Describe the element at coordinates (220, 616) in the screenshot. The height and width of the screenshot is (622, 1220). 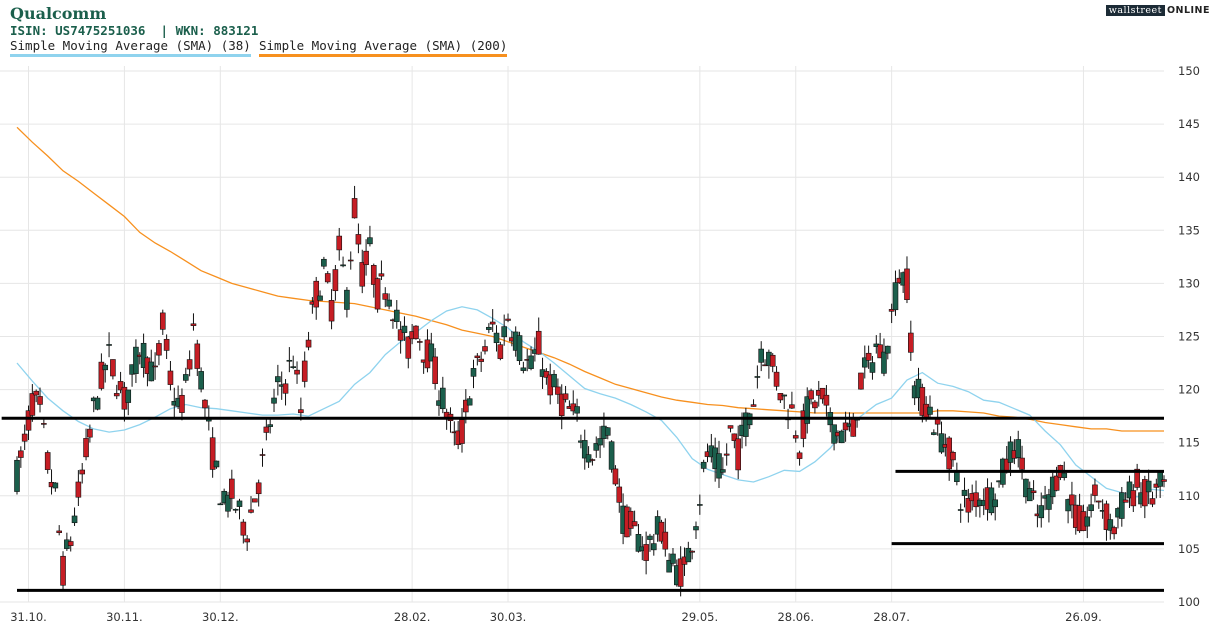
I see `x-tick-label: 30.12.` at that location.